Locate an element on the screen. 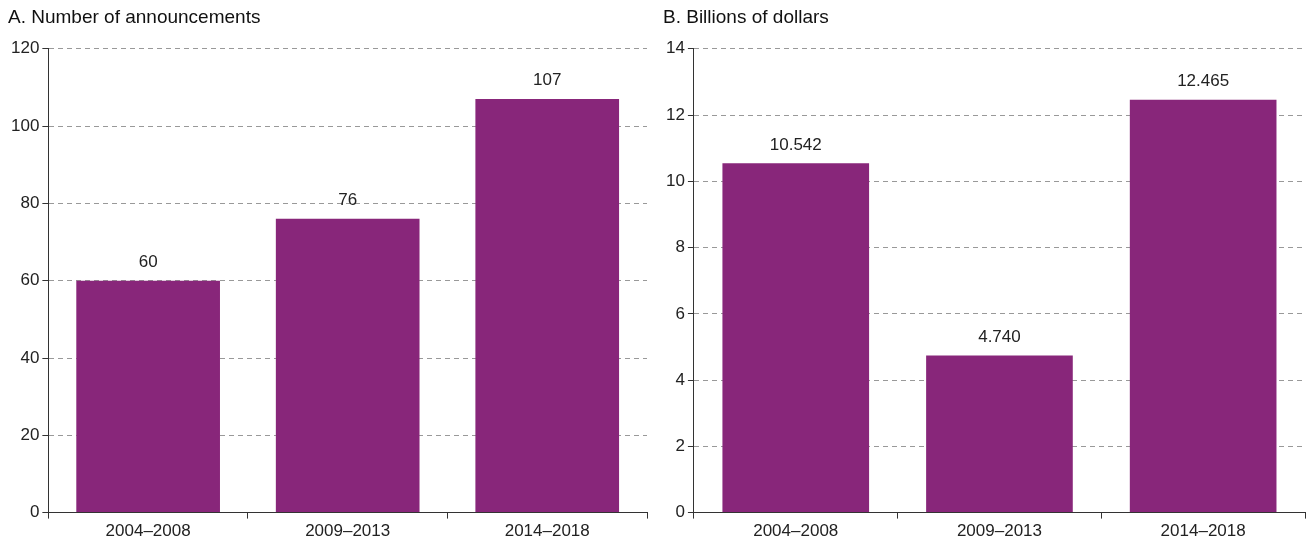 The height and width of the screenshot is (549, 1313). data-label: 12.465 is located at coordinates (1203, 80).